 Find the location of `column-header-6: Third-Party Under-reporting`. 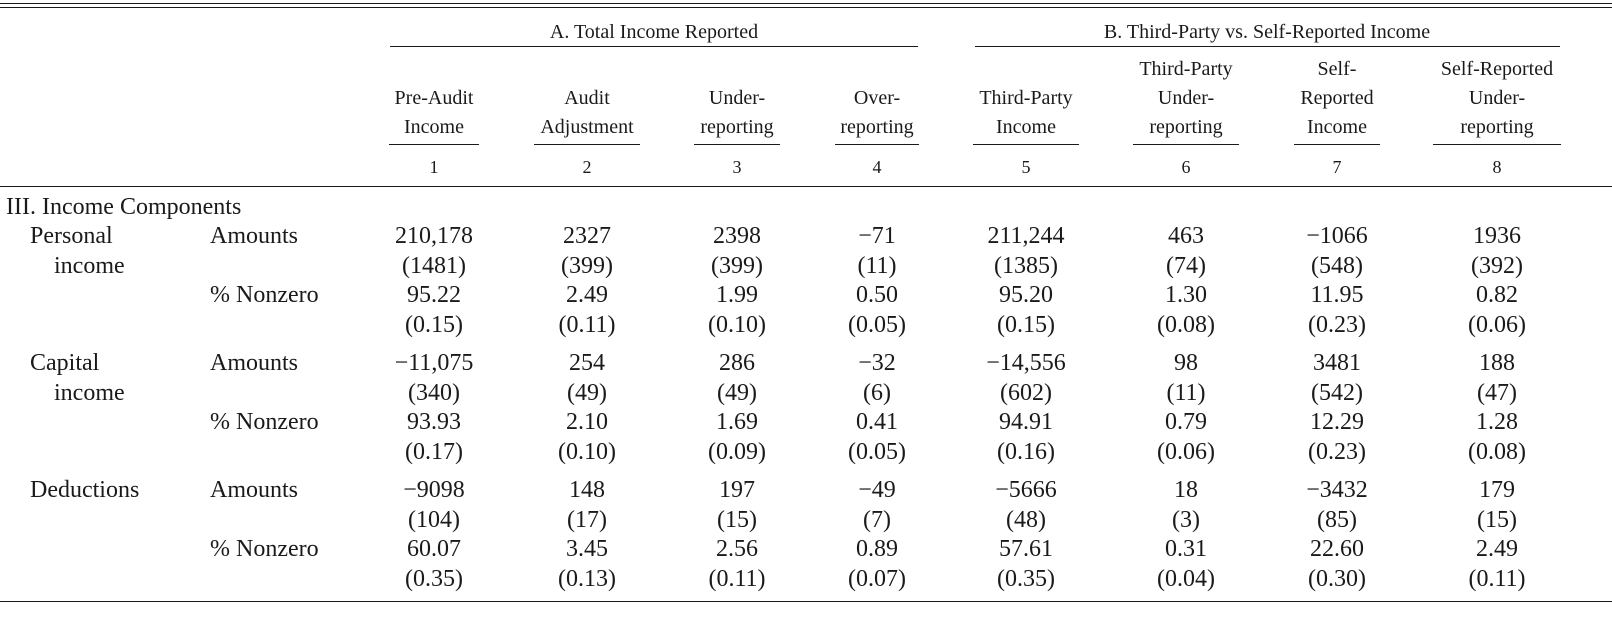

column-header-6: Third-Party Under-reporting is located at coordinates (1185, 98).